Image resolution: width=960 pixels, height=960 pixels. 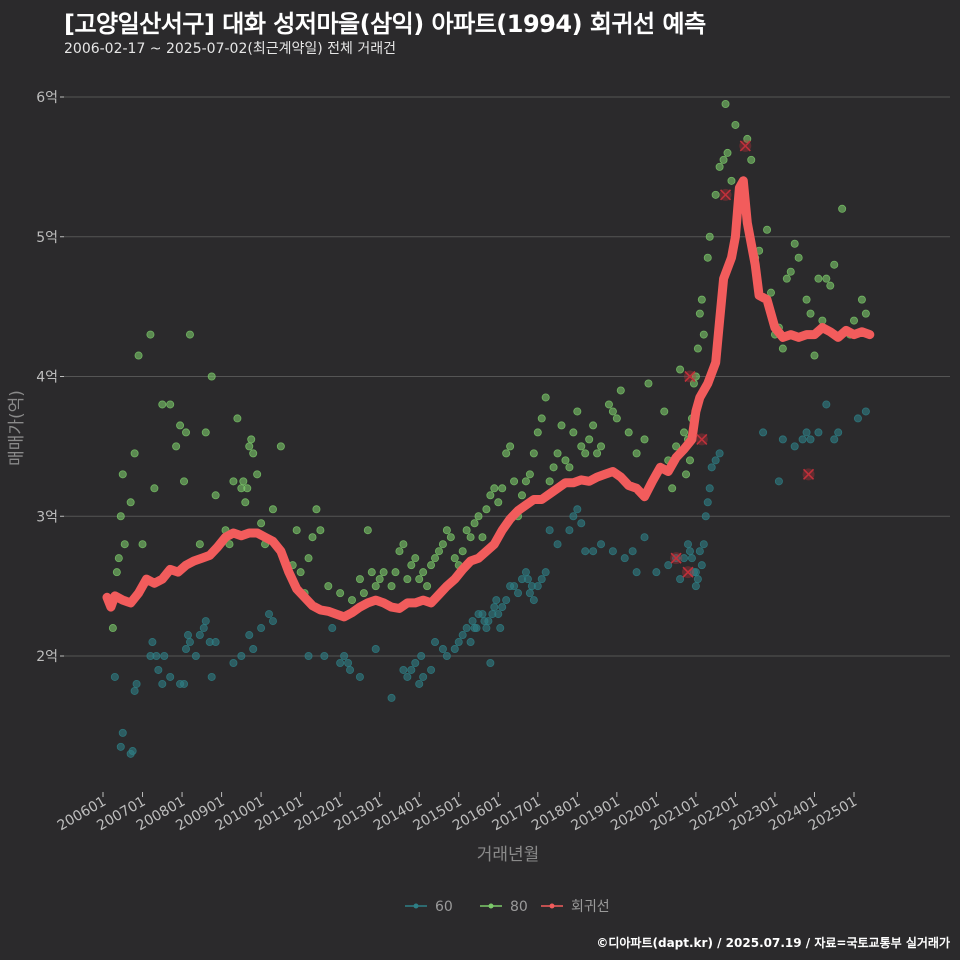 I want to click on chart-subtitle: 2006-02-17 ~ 2025-07-02(최근계약일) 전체 거래건, so click(x=230, y=49).